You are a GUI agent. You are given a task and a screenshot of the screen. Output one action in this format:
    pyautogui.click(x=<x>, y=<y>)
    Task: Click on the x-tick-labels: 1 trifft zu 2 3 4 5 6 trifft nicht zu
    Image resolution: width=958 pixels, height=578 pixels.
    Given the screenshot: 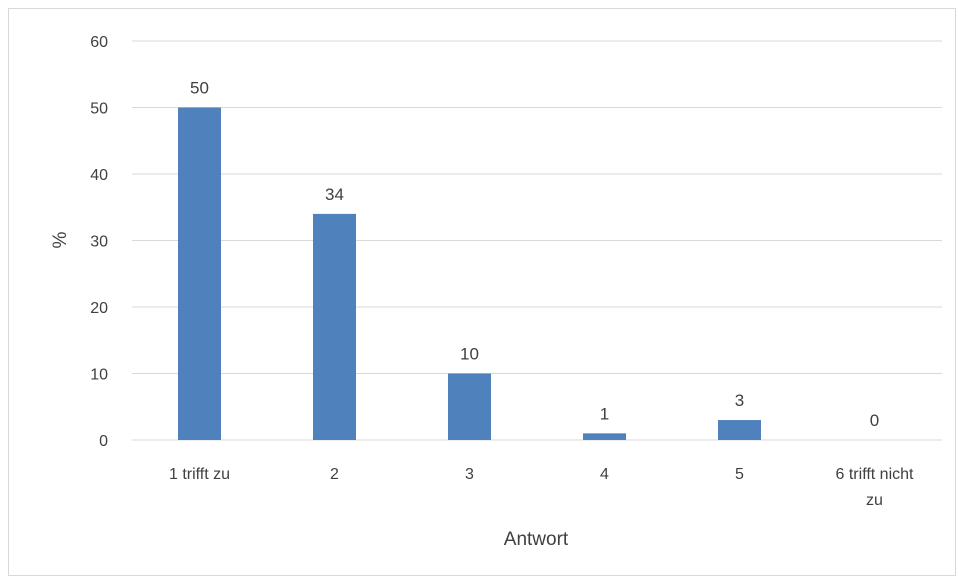 What is the action you would take?
    pyautogui.click(x=541, y=487)
    